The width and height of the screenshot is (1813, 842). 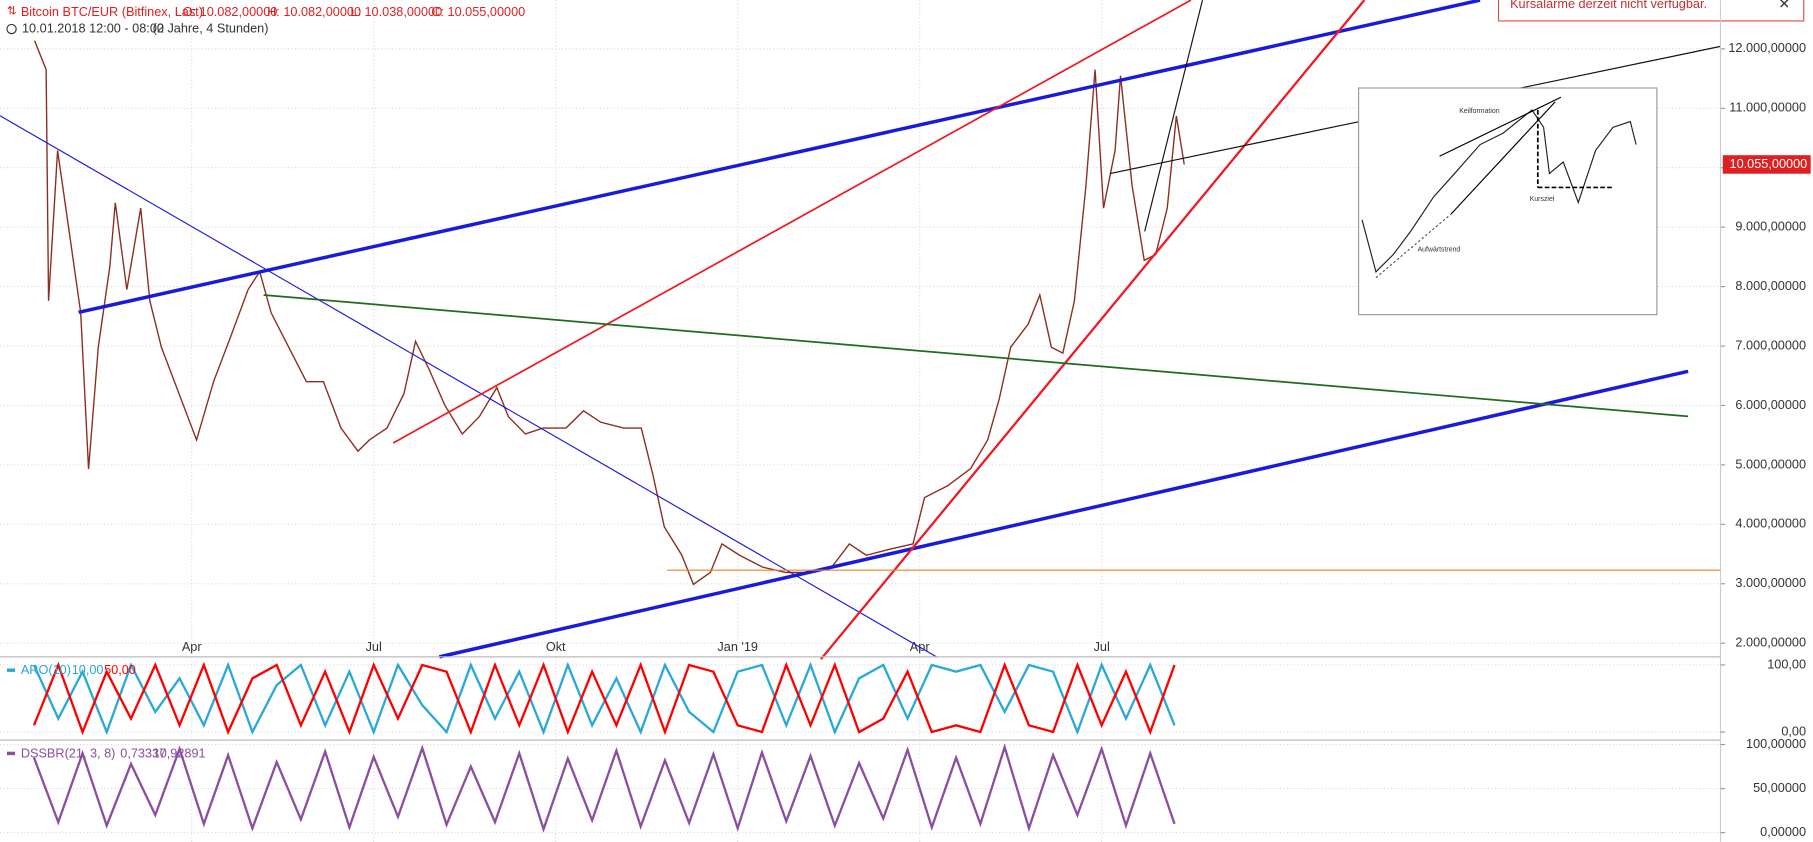 What do you see at coordinates (314, 11) in the screenshot?
I see `ohlc-high: H: 10.082,00000` at bounding box center [314, 11].